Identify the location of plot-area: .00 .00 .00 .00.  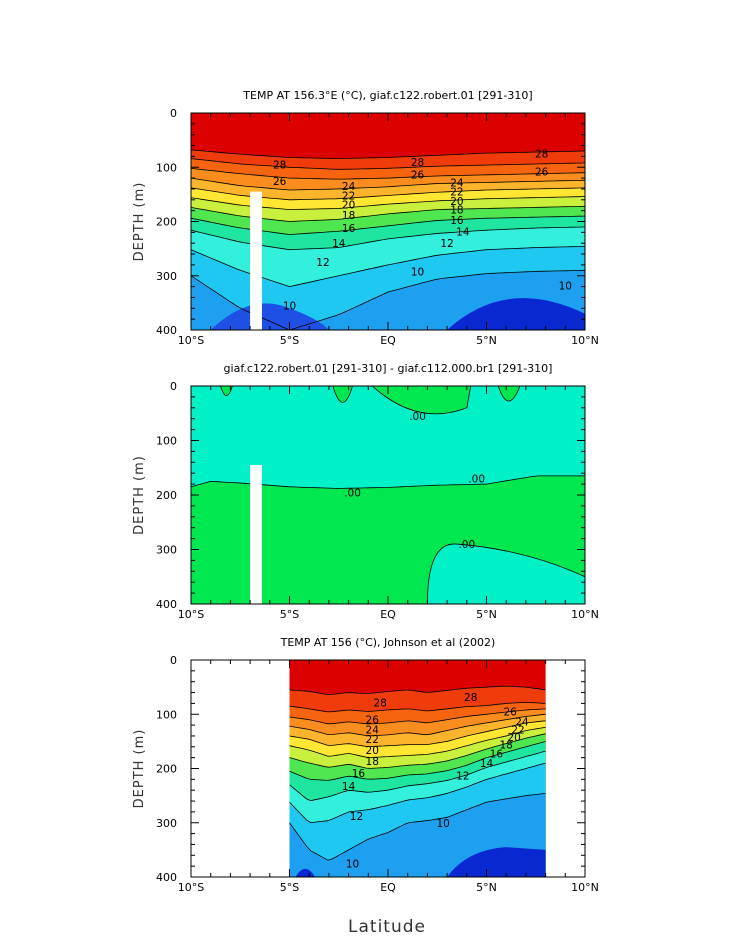
(388, 495).